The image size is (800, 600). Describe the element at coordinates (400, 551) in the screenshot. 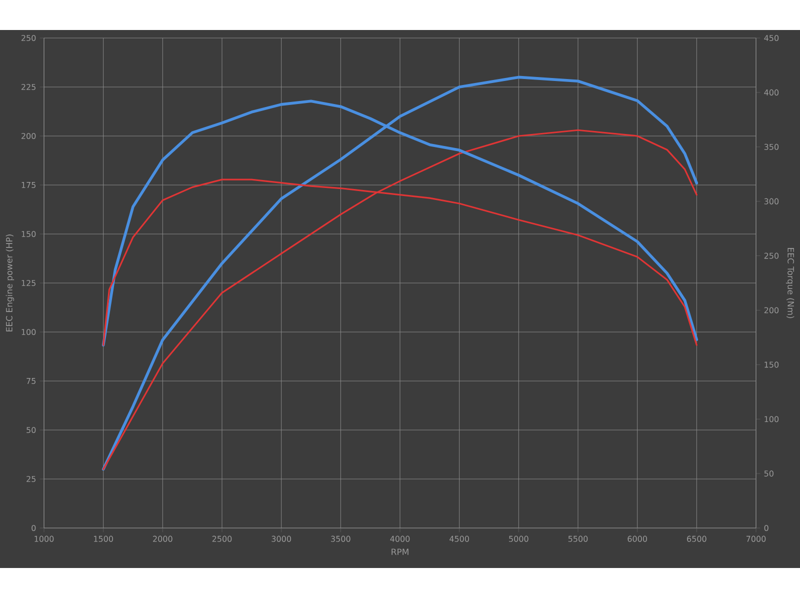

I see `x-axis-title: RPM` at that location.